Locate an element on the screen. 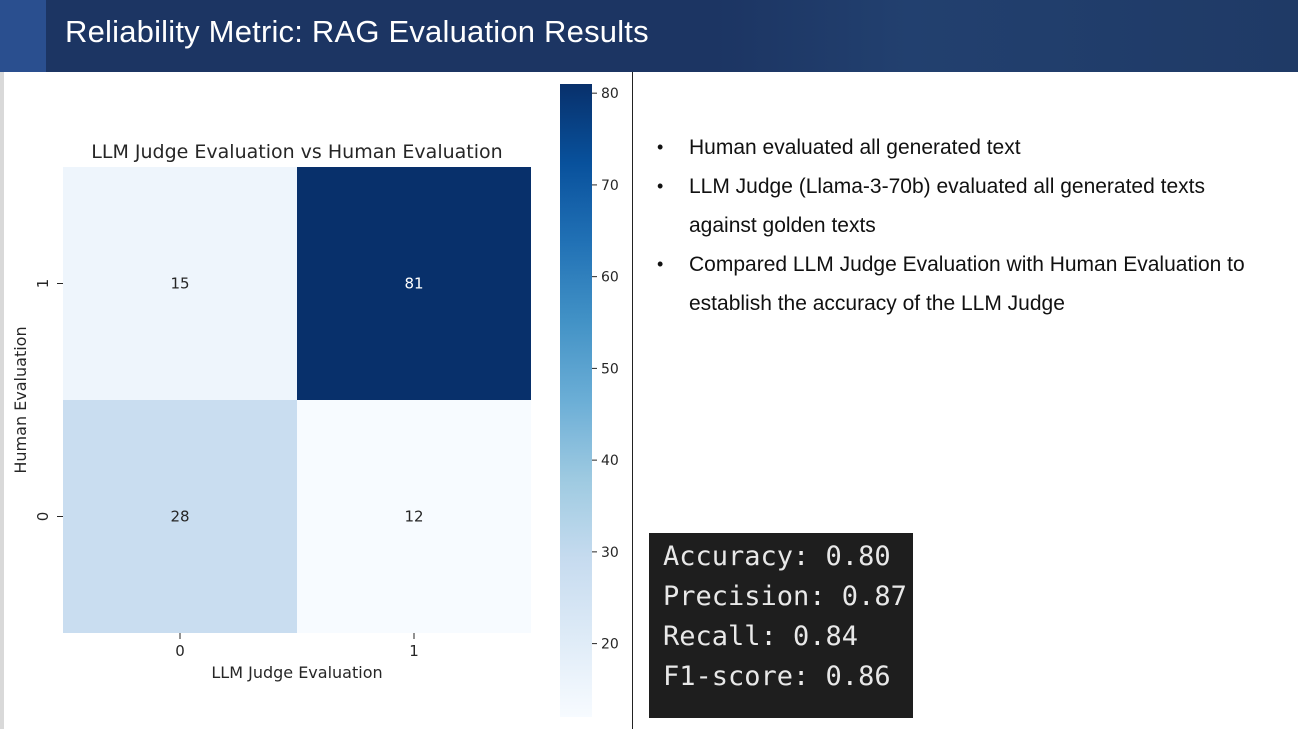  cell-value-label: 81 is located at coordinates (413, 284).